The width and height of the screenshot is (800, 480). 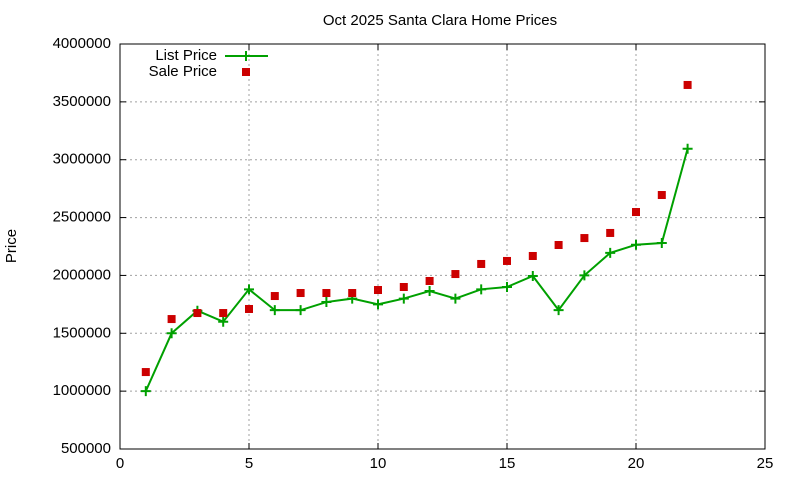 What do you see at coordinates (82, 274) in the screenshot?
I see `y-tick-label: 2000000` at bounding box center [82, 274].